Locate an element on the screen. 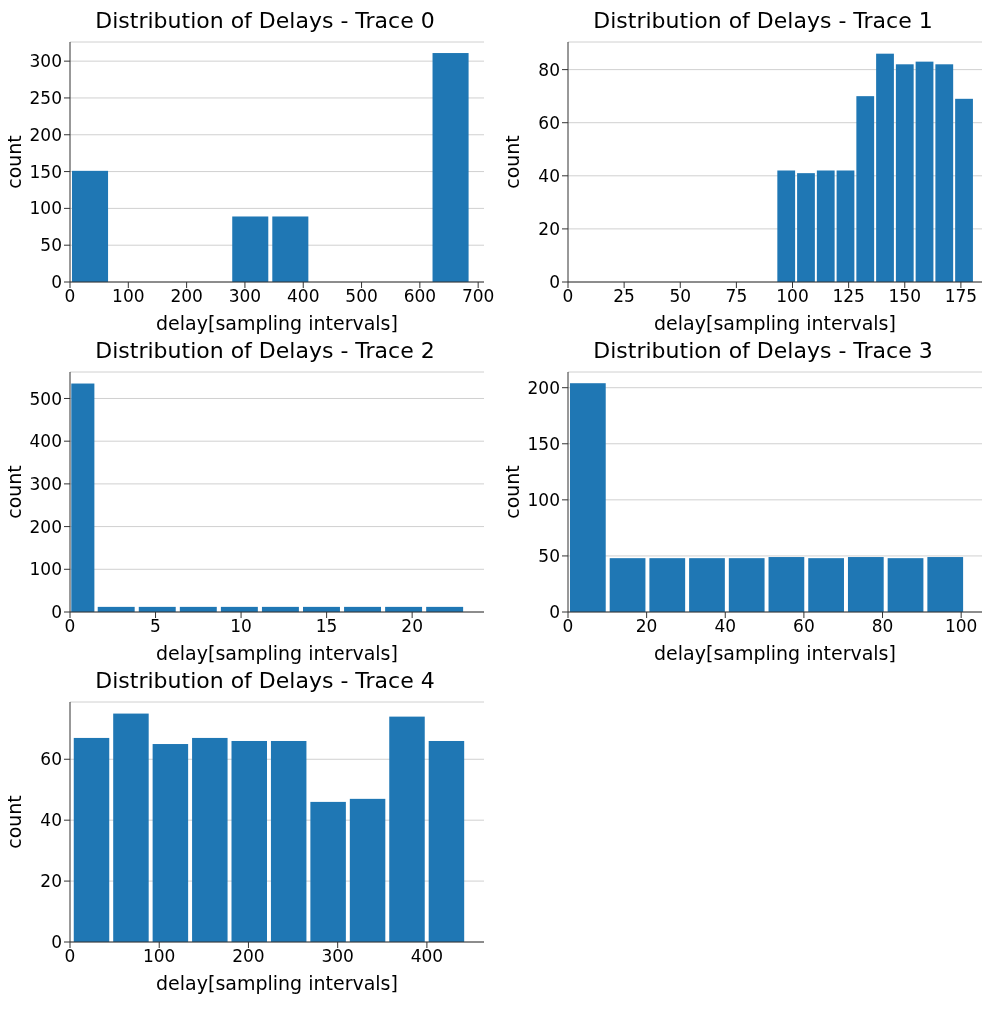 The height and width of the screenshot is (1009, 1005). x-tick-label: 150 is located at coordinates (904, 296).